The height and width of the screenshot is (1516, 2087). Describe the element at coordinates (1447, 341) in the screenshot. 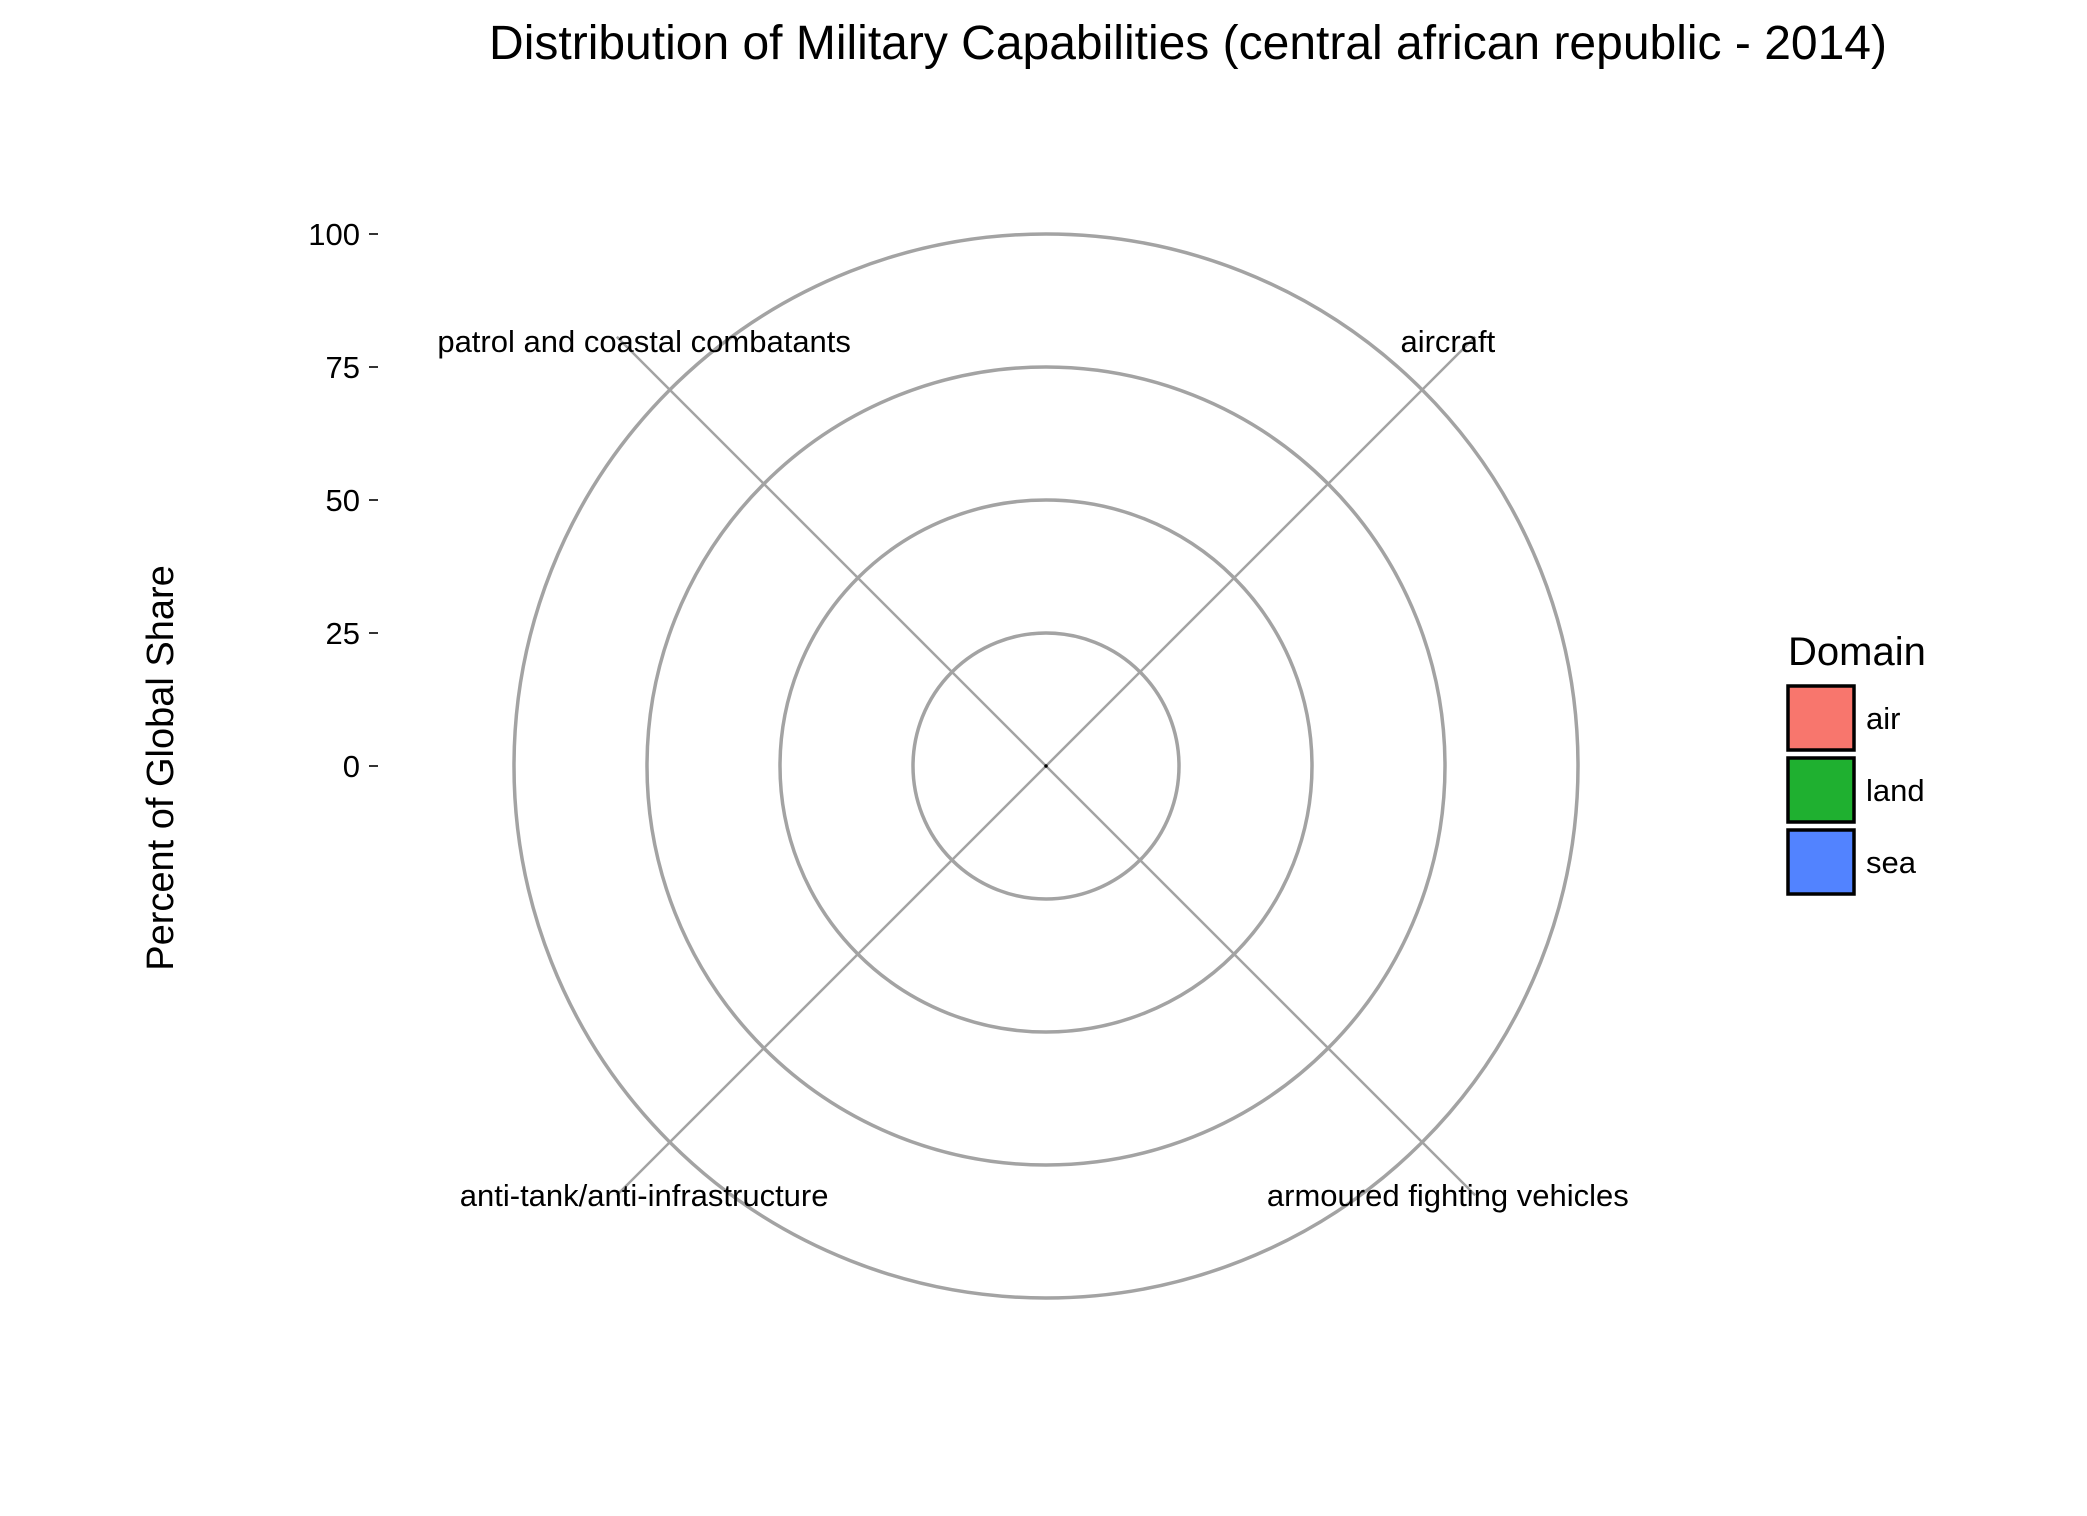

I see `category-label-0: aircraft` at that location.